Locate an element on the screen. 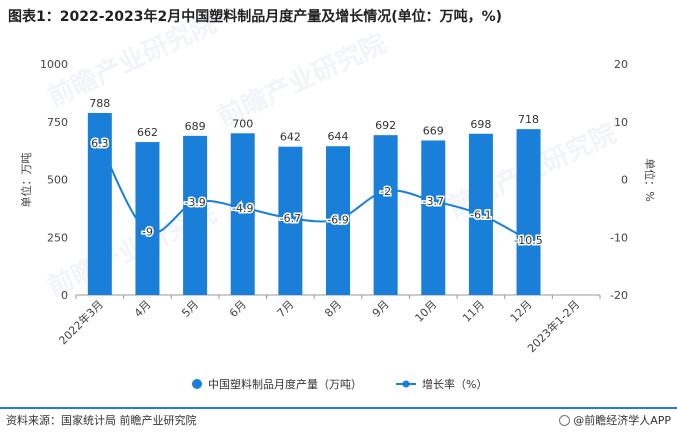  brand: @前瞻经济学人APP is located at coordinates (615, 420).